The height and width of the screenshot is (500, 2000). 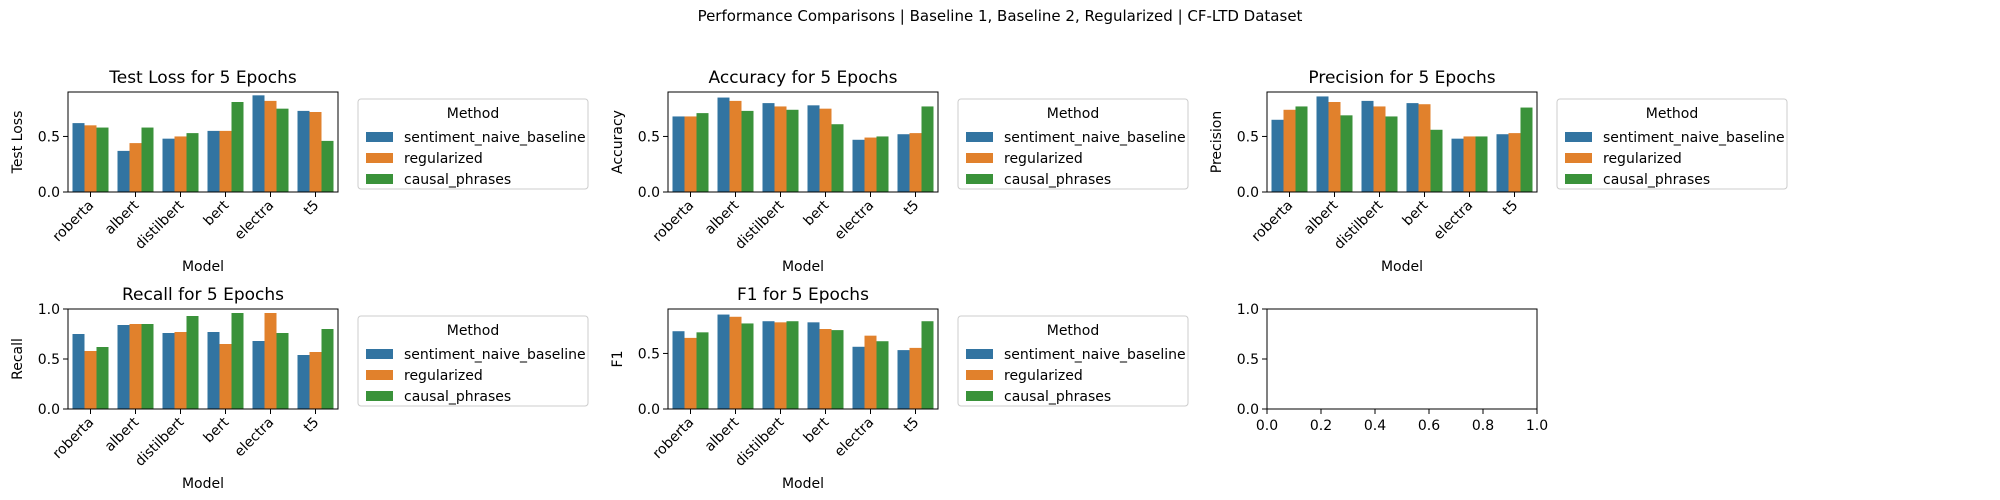 I want to click on y-axis-label: Recall, so click(x=18, y=359).